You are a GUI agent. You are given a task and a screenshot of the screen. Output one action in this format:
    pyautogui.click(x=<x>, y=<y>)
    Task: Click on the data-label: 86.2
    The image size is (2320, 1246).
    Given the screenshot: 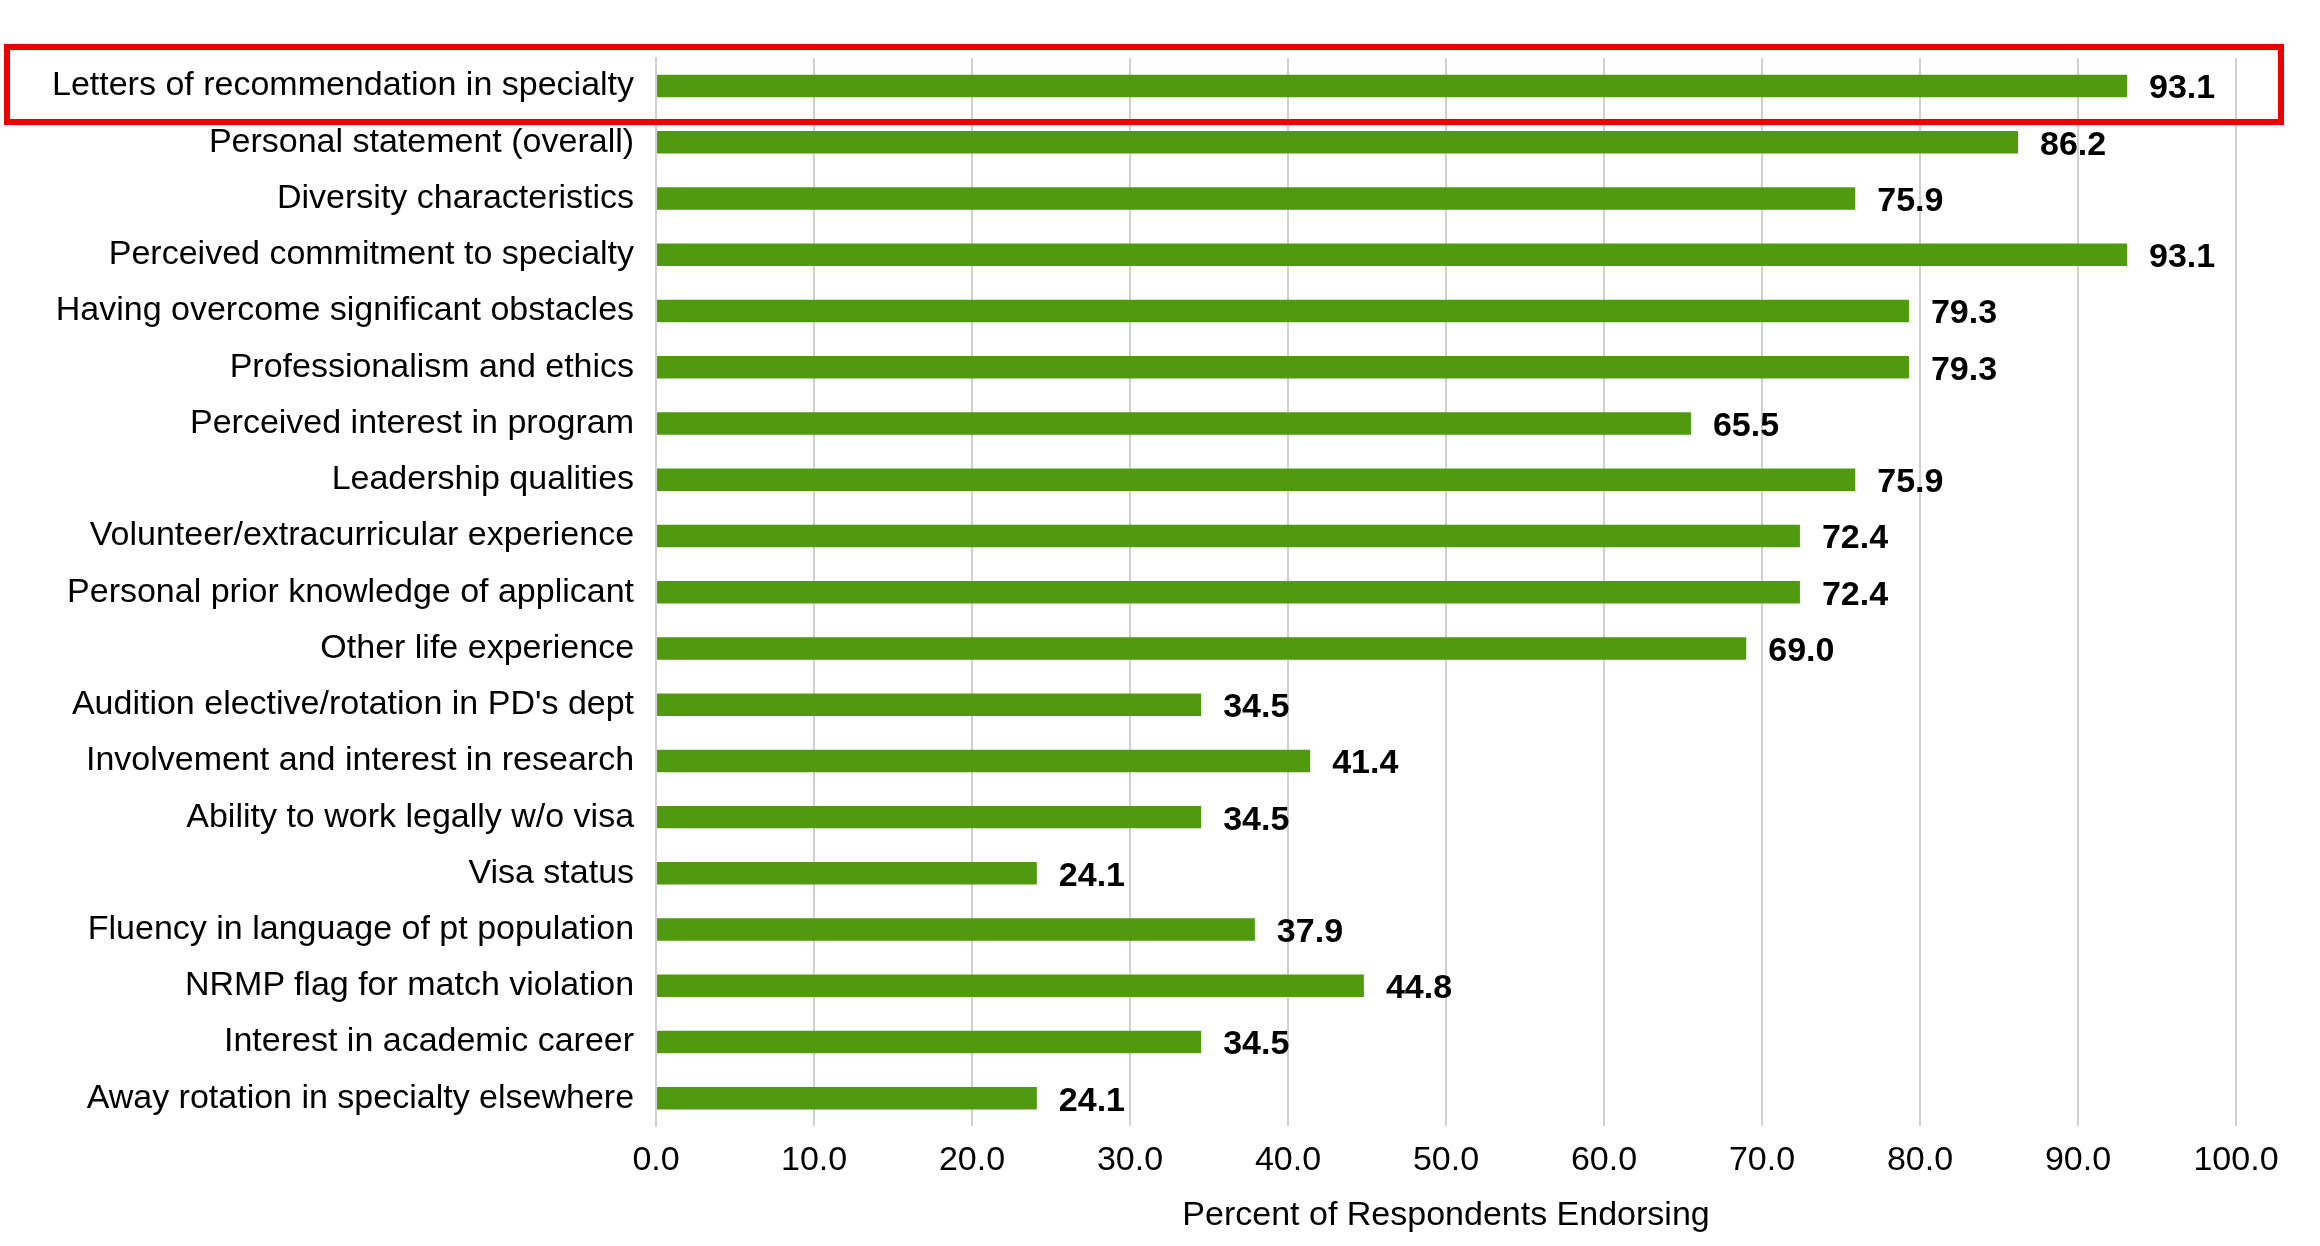 What is the action you would take?
    pyautogui.click(x=2073, y=142)
    